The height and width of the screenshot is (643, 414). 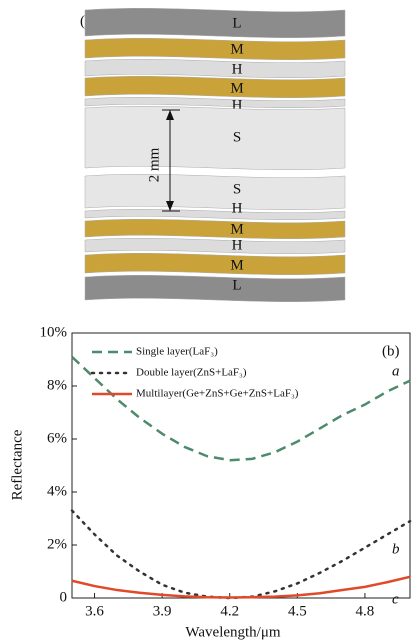 What do you see at coordinates (154, 164) in the screenshot?
I see `scale-label: 2 mm` at bounding box center [154, 164].